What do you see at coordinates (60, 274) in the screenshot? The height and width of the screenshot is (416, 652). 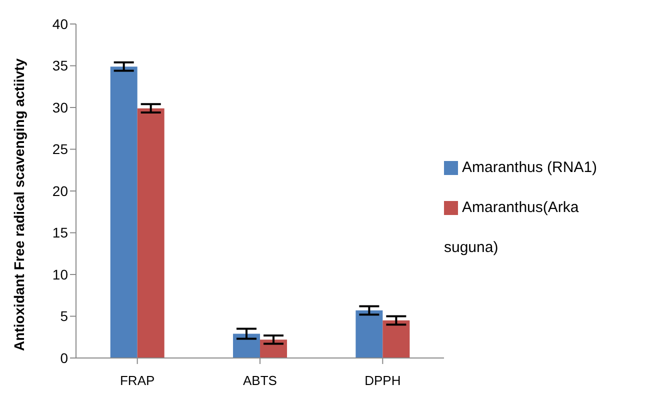 I see `y-tick-label: 10` at bounding box center [60, 274].